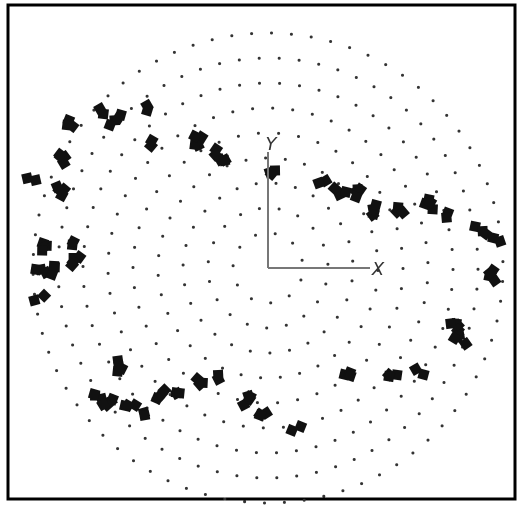 This screenshot has height=508, width=523. What do you see at coordinates (272, 144) in the screenshot?
I see `y-axis-label: Y` at bounding box center [272, 144].